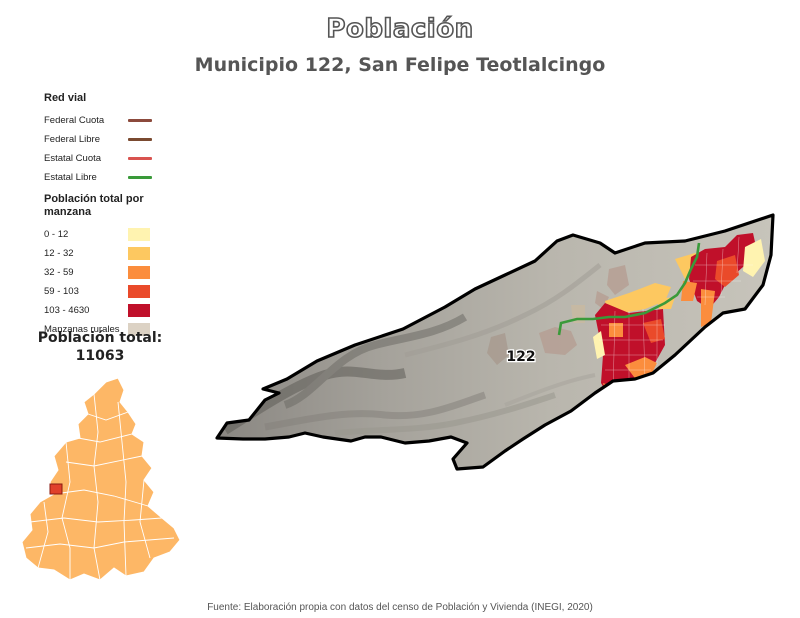  What do you see at coordinates (109, 291) in the screenshot?
I see `legend-class-3: 59 - 103` at bounding box center [109, 291].